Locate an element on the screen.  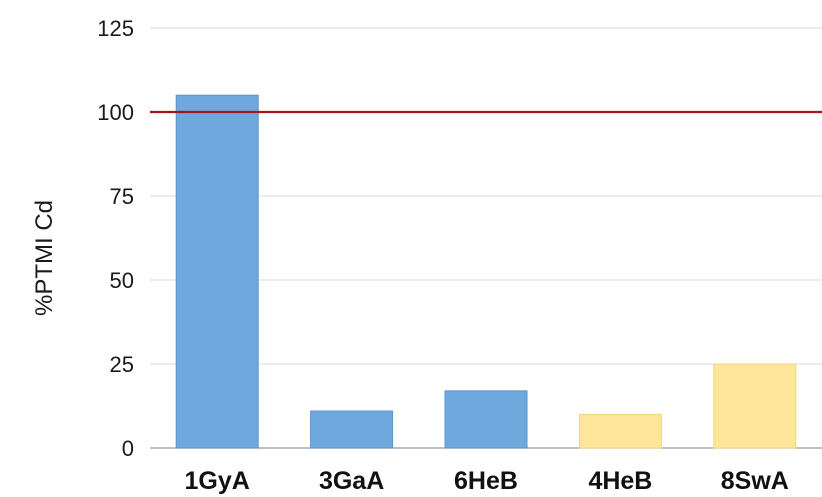
bar-6heb is located at coordinates (486, 419).